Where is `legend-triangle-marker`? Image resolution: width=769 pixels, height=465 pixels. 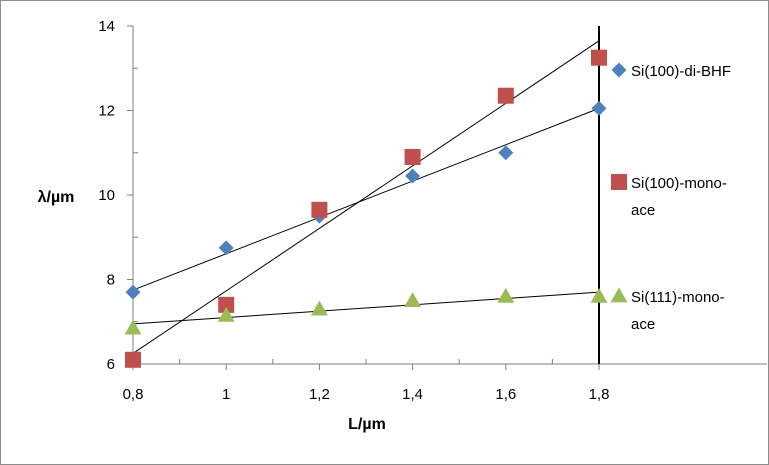
legend-triangle-marker is located at coordinates (619, 295).